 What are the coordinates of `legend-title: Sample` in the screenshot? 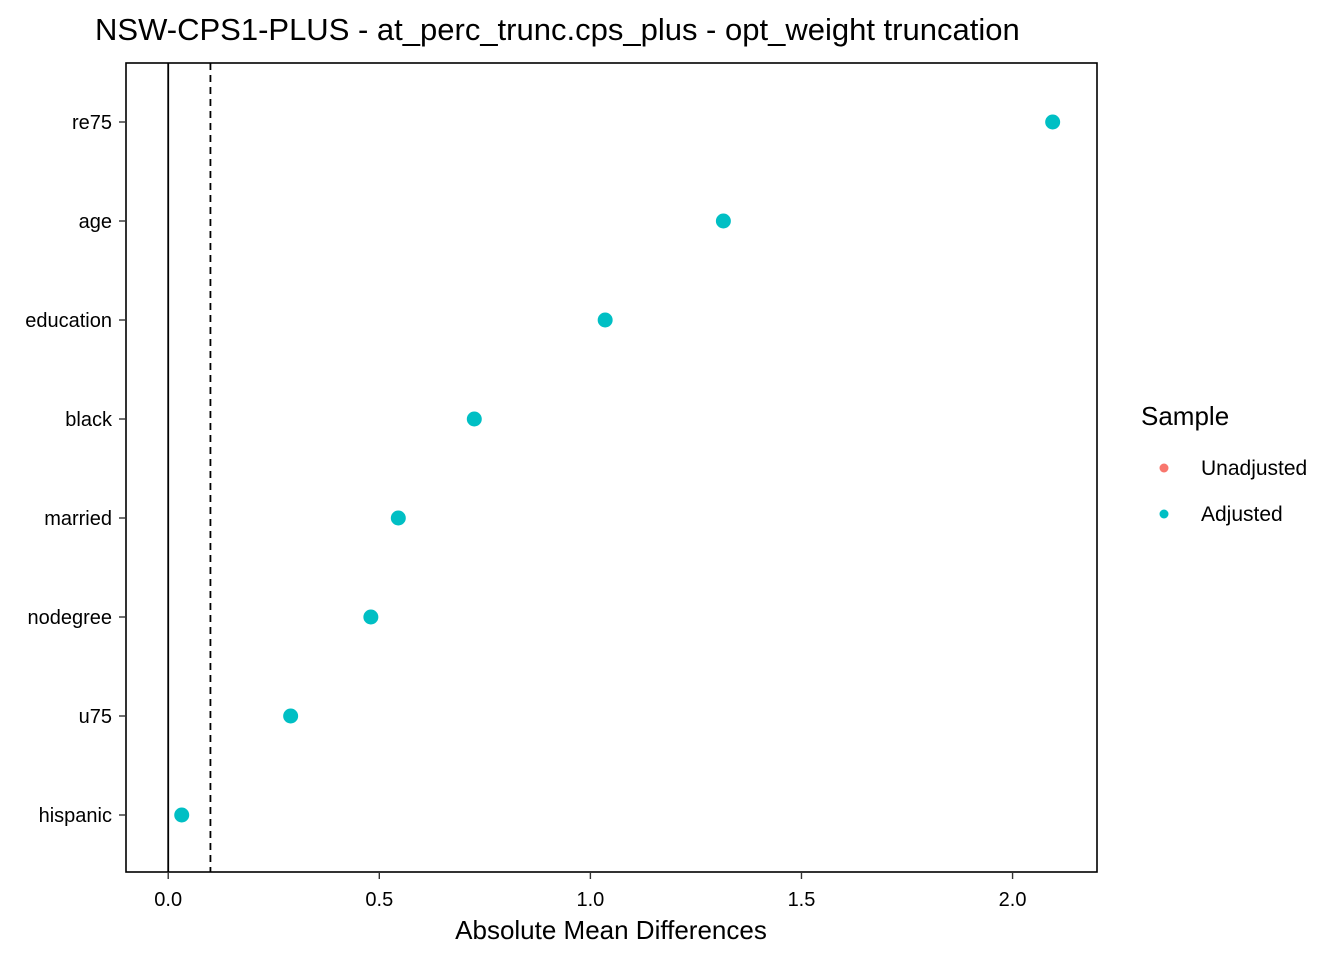 It's located at (1185, 416).